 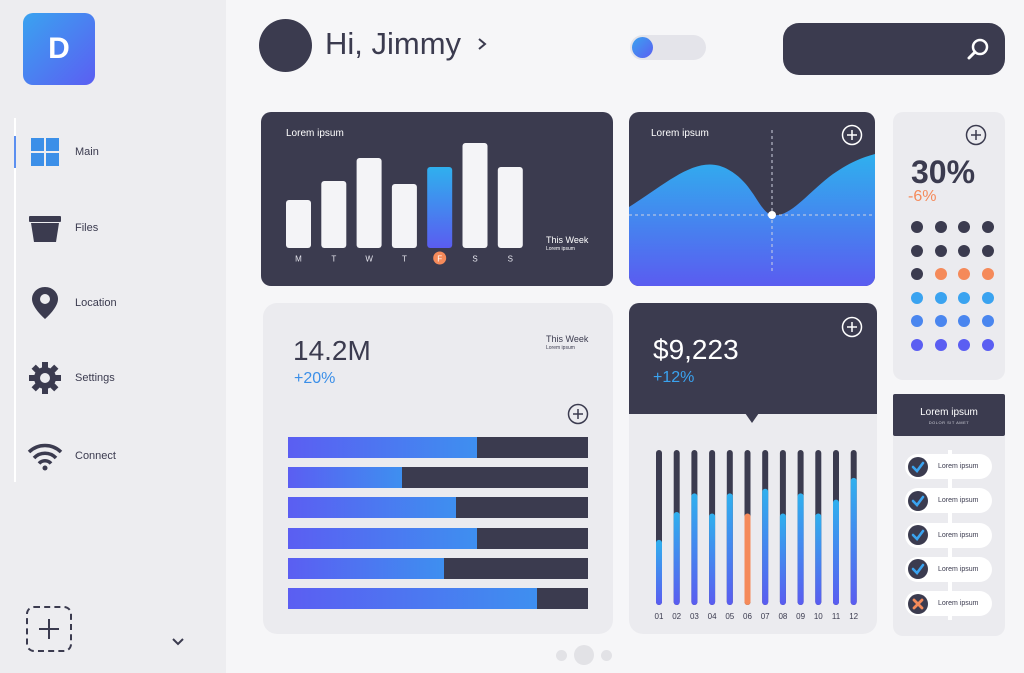 I want to click on toggle-switch, so click(x=668, y=47).